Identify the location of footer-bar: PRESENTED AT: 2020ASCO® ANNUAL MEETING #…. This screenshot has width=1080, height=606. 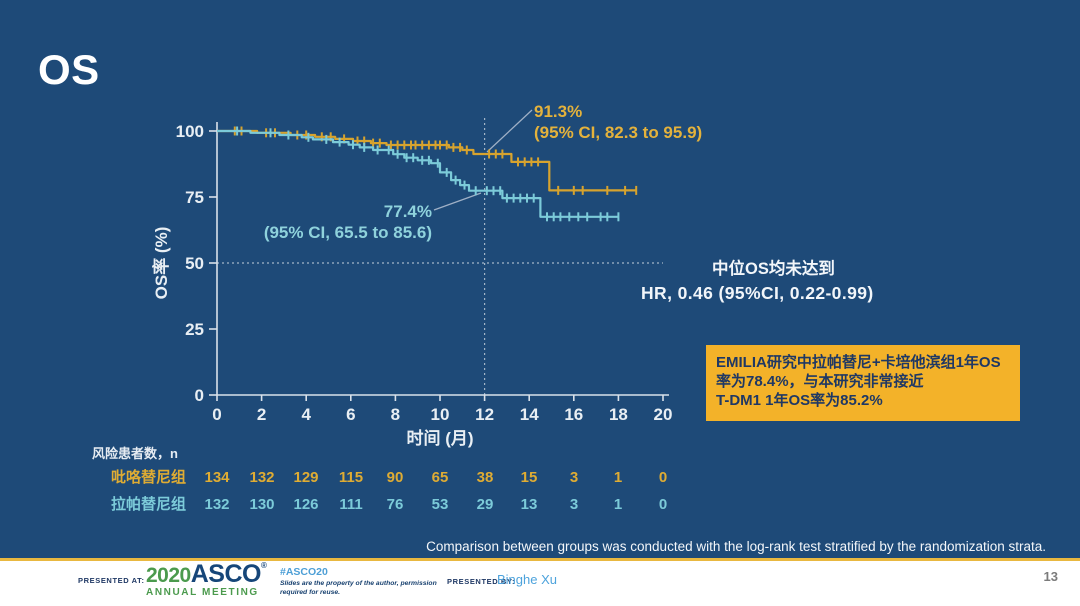
(540, 582).